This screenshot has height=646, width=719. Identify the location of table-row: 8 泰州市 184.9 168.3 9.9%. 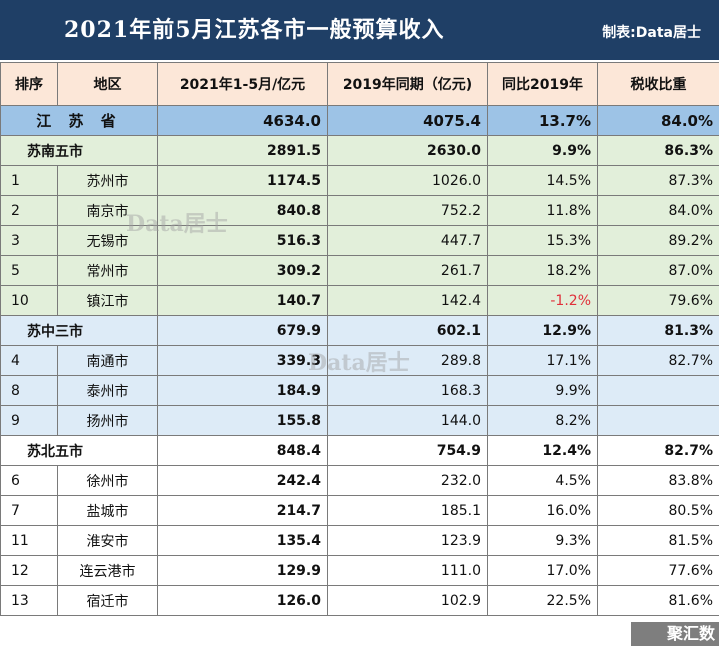
(359, 390).